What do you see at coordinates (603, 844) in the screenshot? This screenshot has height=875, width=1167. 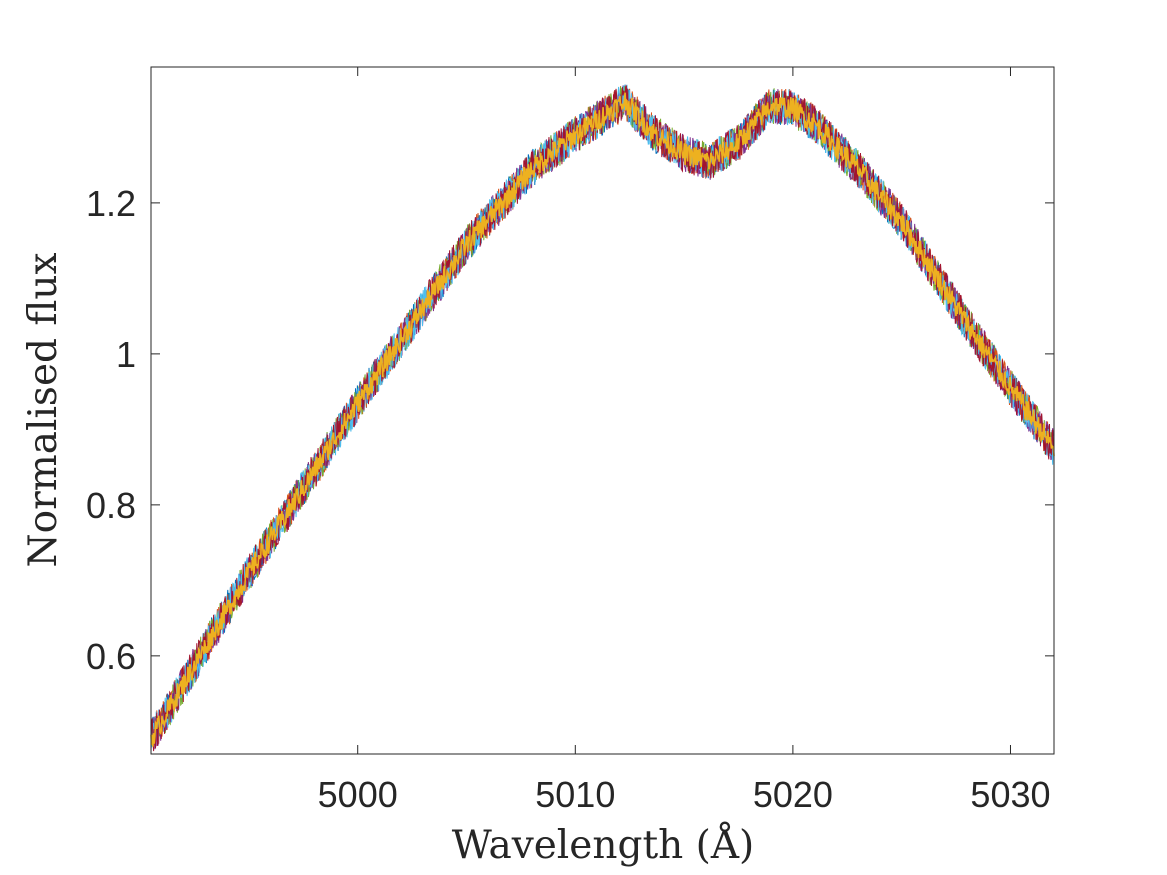 I see `x-axis-label: Wavelength (Å)` at bounding box center [603, 844].